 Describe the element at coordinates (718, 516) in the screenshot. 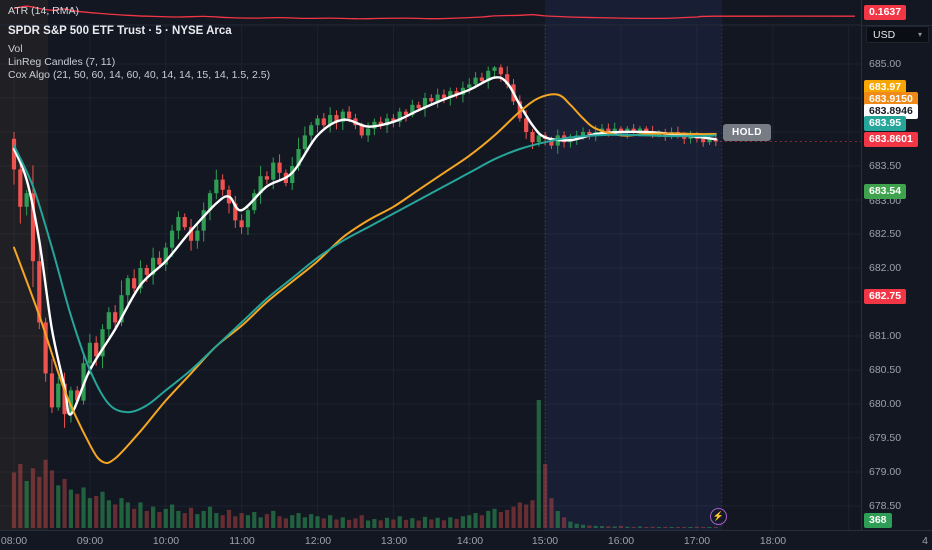

I see `lightning-icon: ⚡` at that location.